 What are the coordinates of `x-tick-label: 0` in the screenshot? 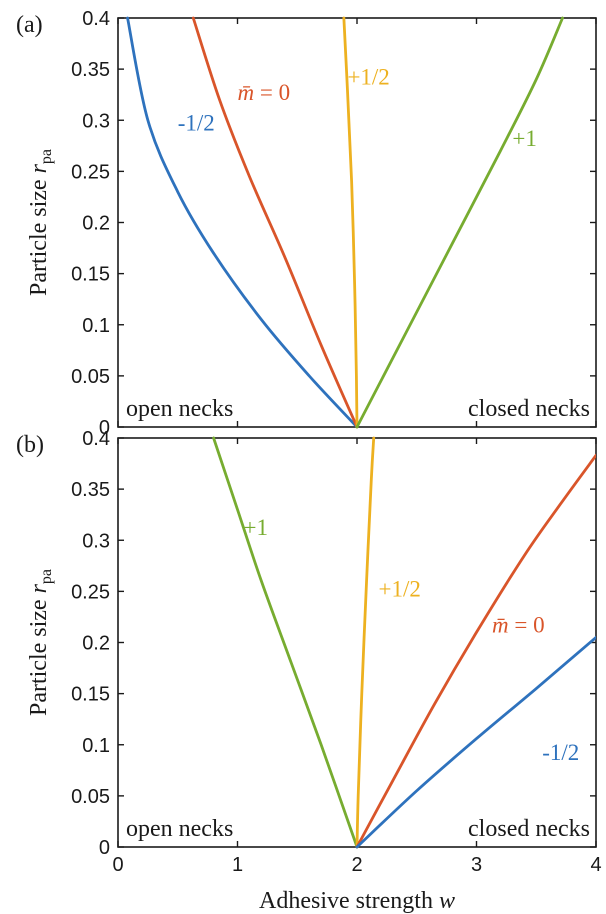 It's located at (117, 865).